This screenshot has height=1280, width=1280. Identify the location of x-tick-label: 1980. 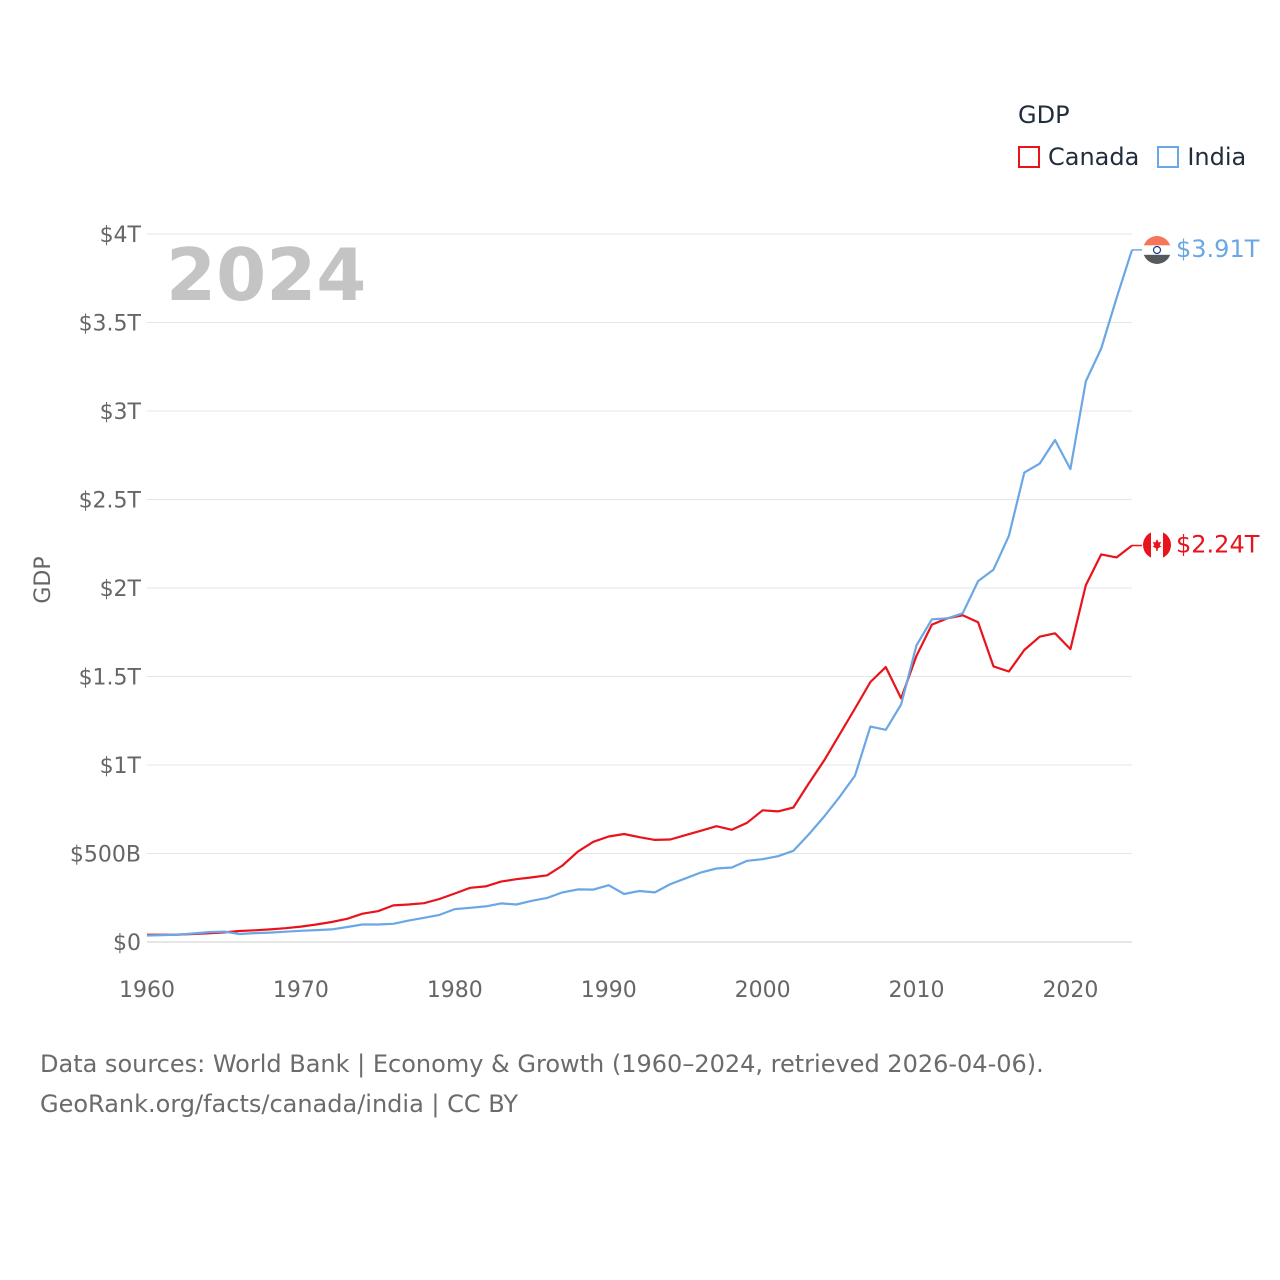
(455, 990).